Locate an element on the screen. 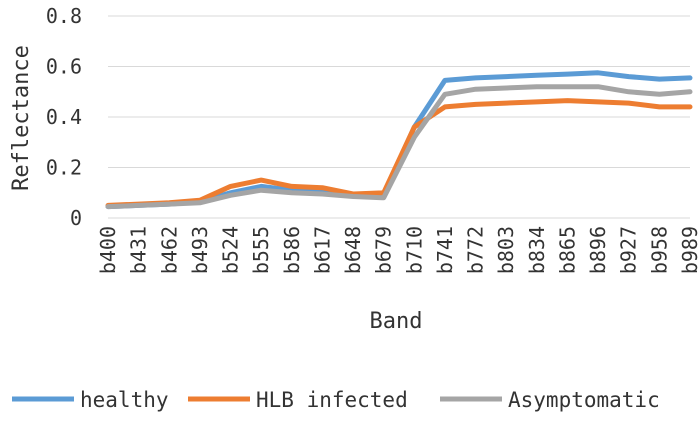 The height and width of the screenshot is (422, 700). legend-label: healthy is located at coordinates (124, 400).